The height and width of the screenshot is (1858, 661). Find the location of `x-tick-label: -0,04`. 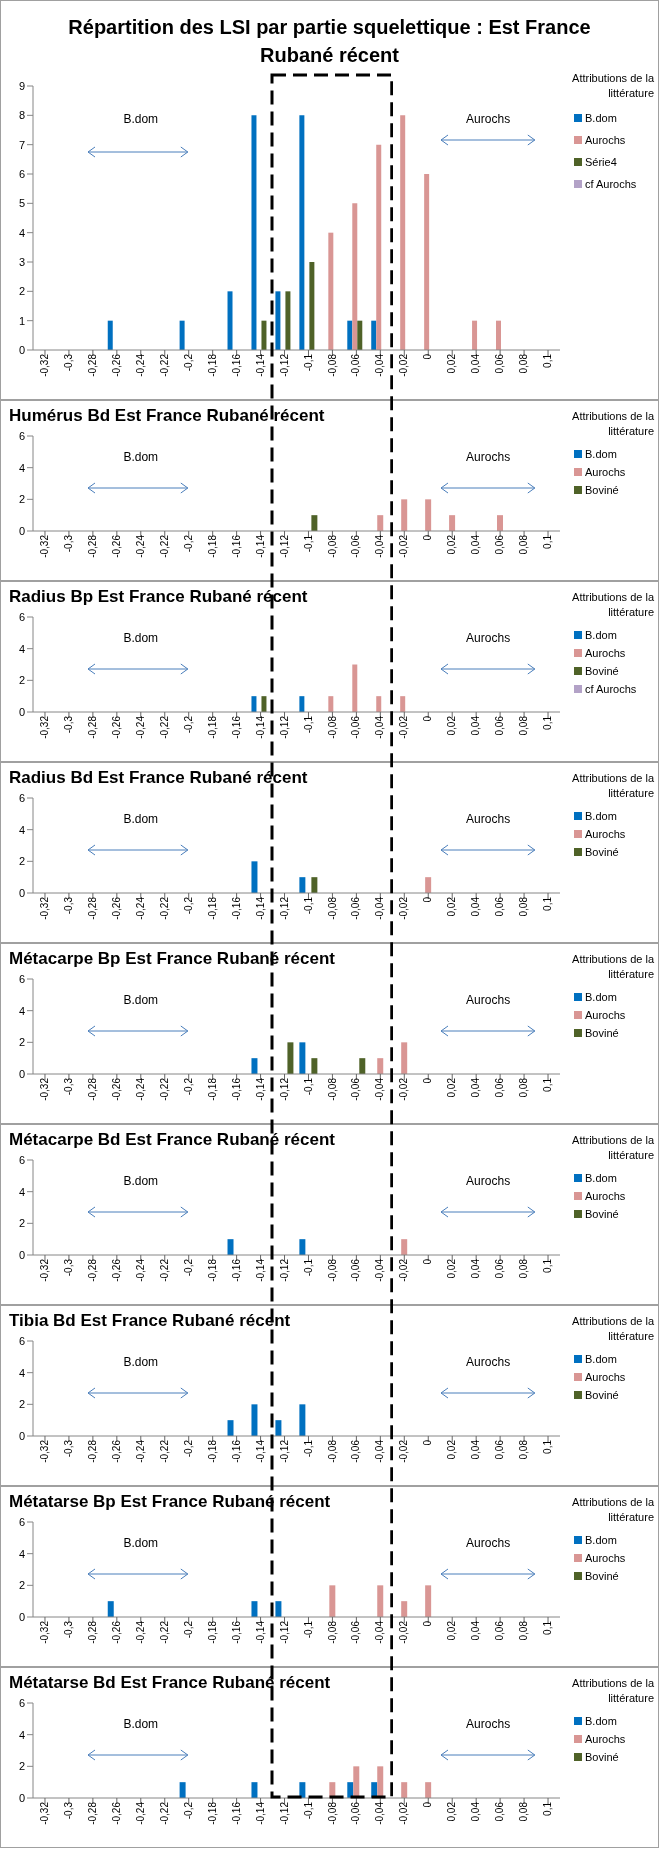

x-tick-label: -0,04 is located at coordinates (380, 908).